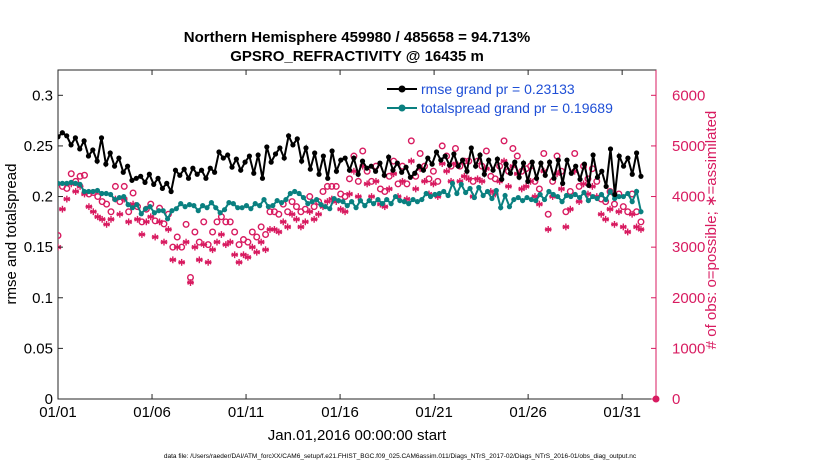 Image resolution: width=830 pixels, height=470 pixels. I want to click on y-tick-label-left: 0.25, so click(38, 146).